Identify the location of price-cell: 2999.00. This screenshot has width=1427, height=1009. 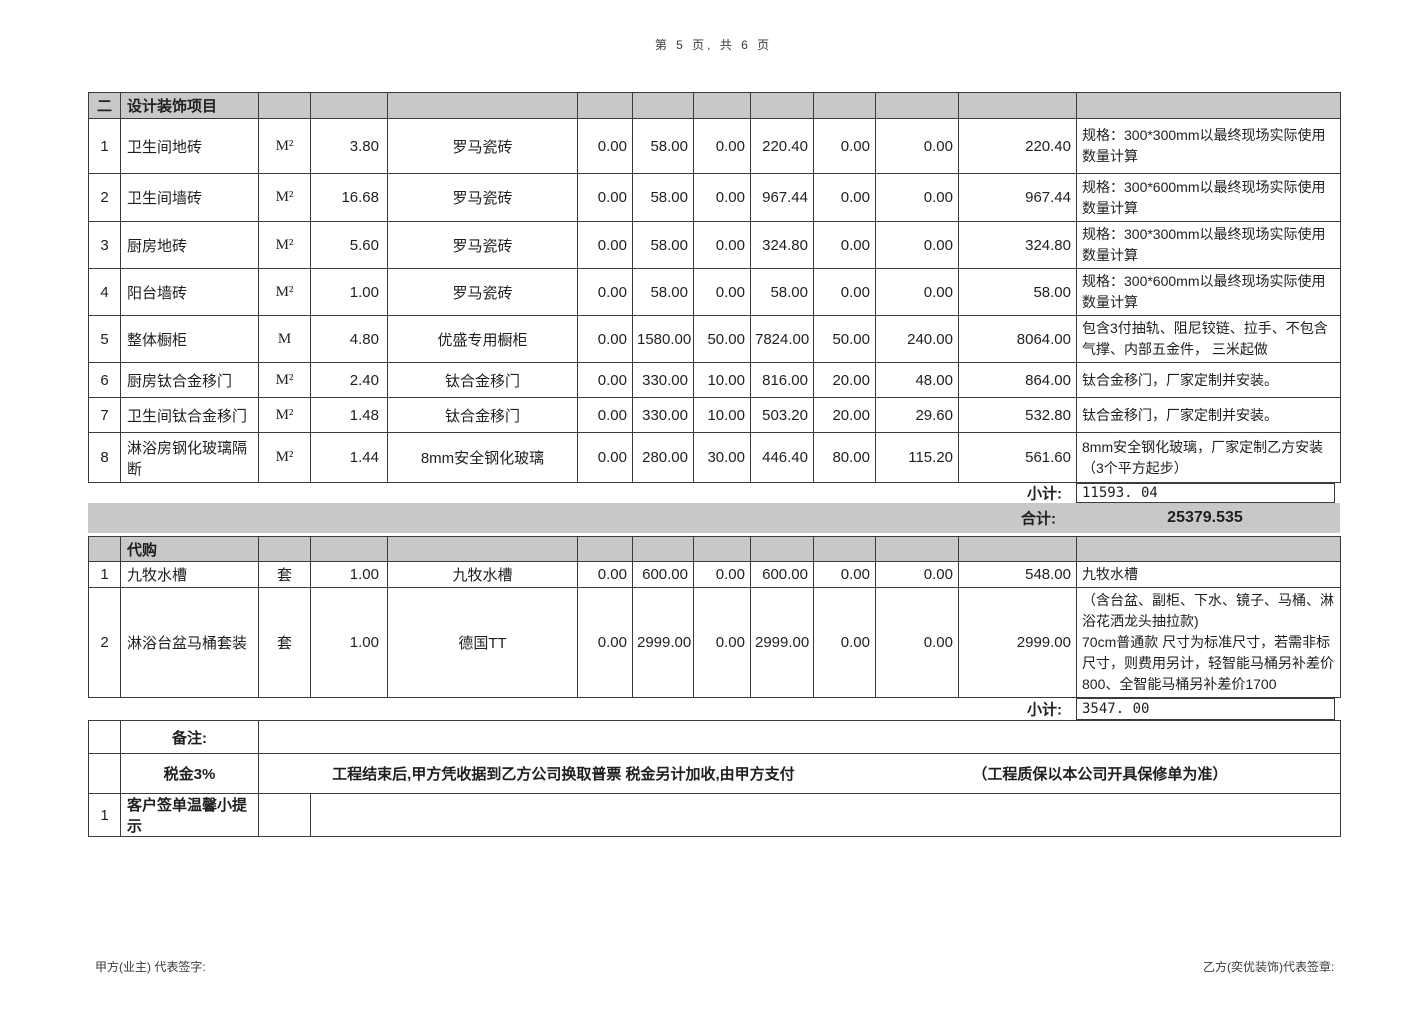
(782, 642).